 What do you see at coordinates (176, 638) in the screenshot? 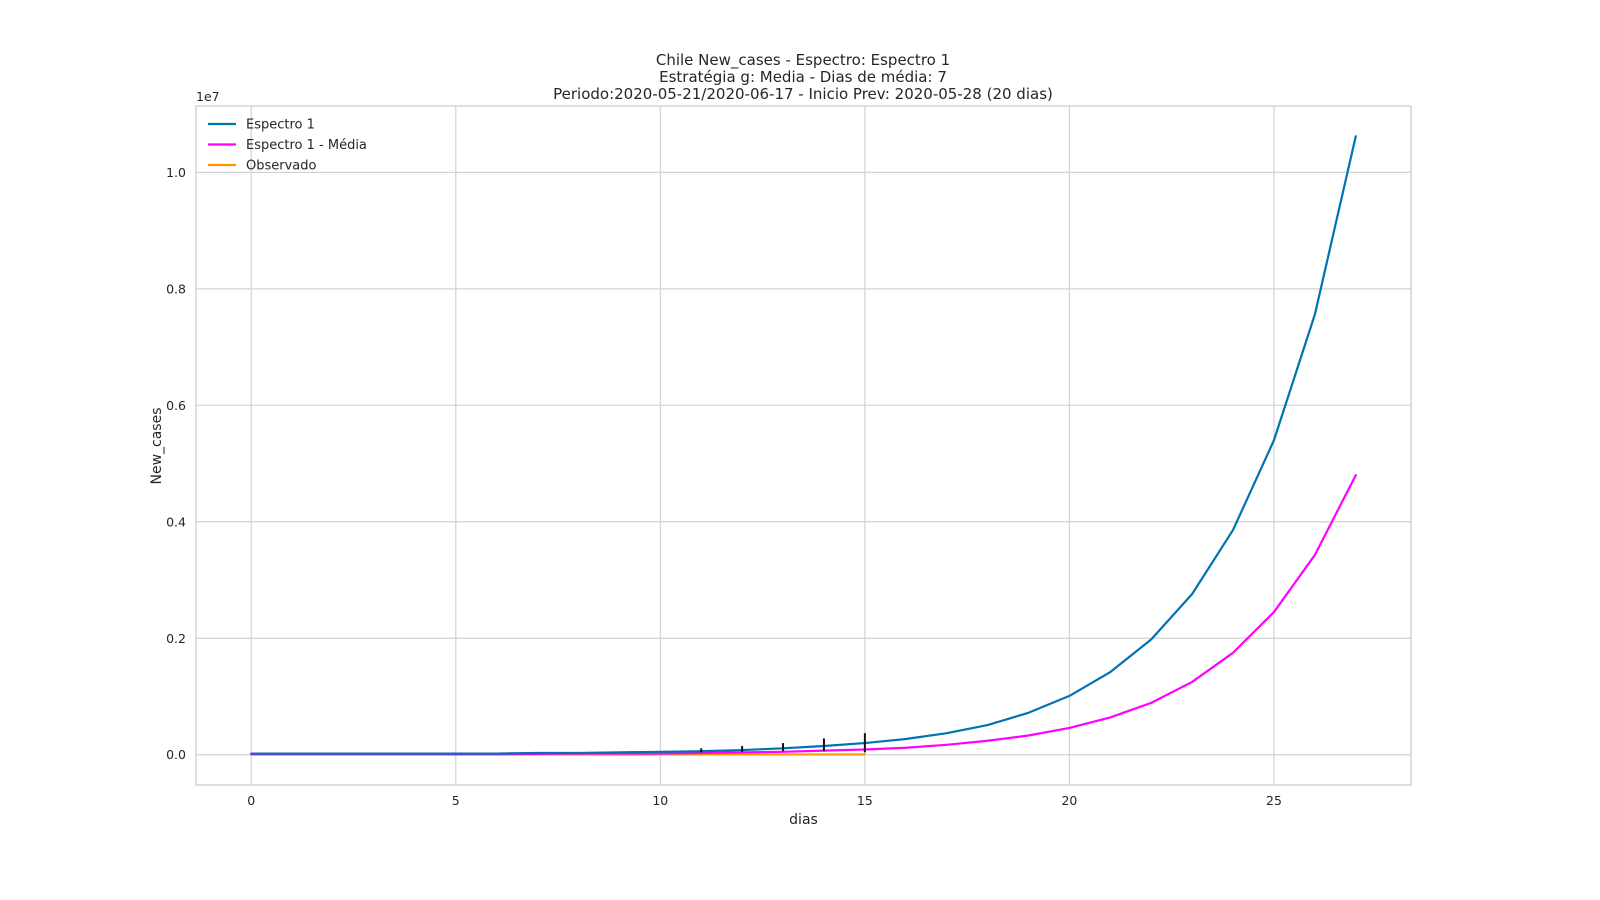
I see `y-tick-label: 0.2` at bounding box center [176, 638].